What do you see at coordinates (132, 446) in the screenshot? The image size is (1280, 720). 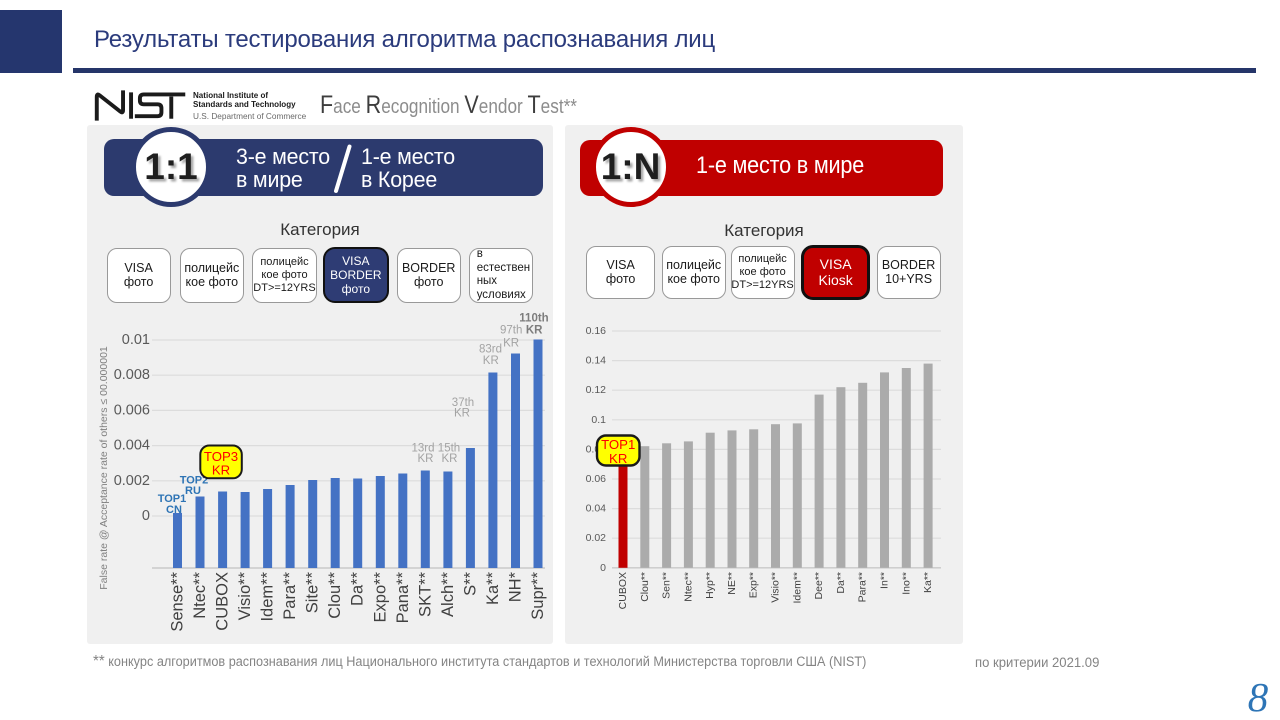 I see `svg-text: 0.004` at bounding box center [132, 446].